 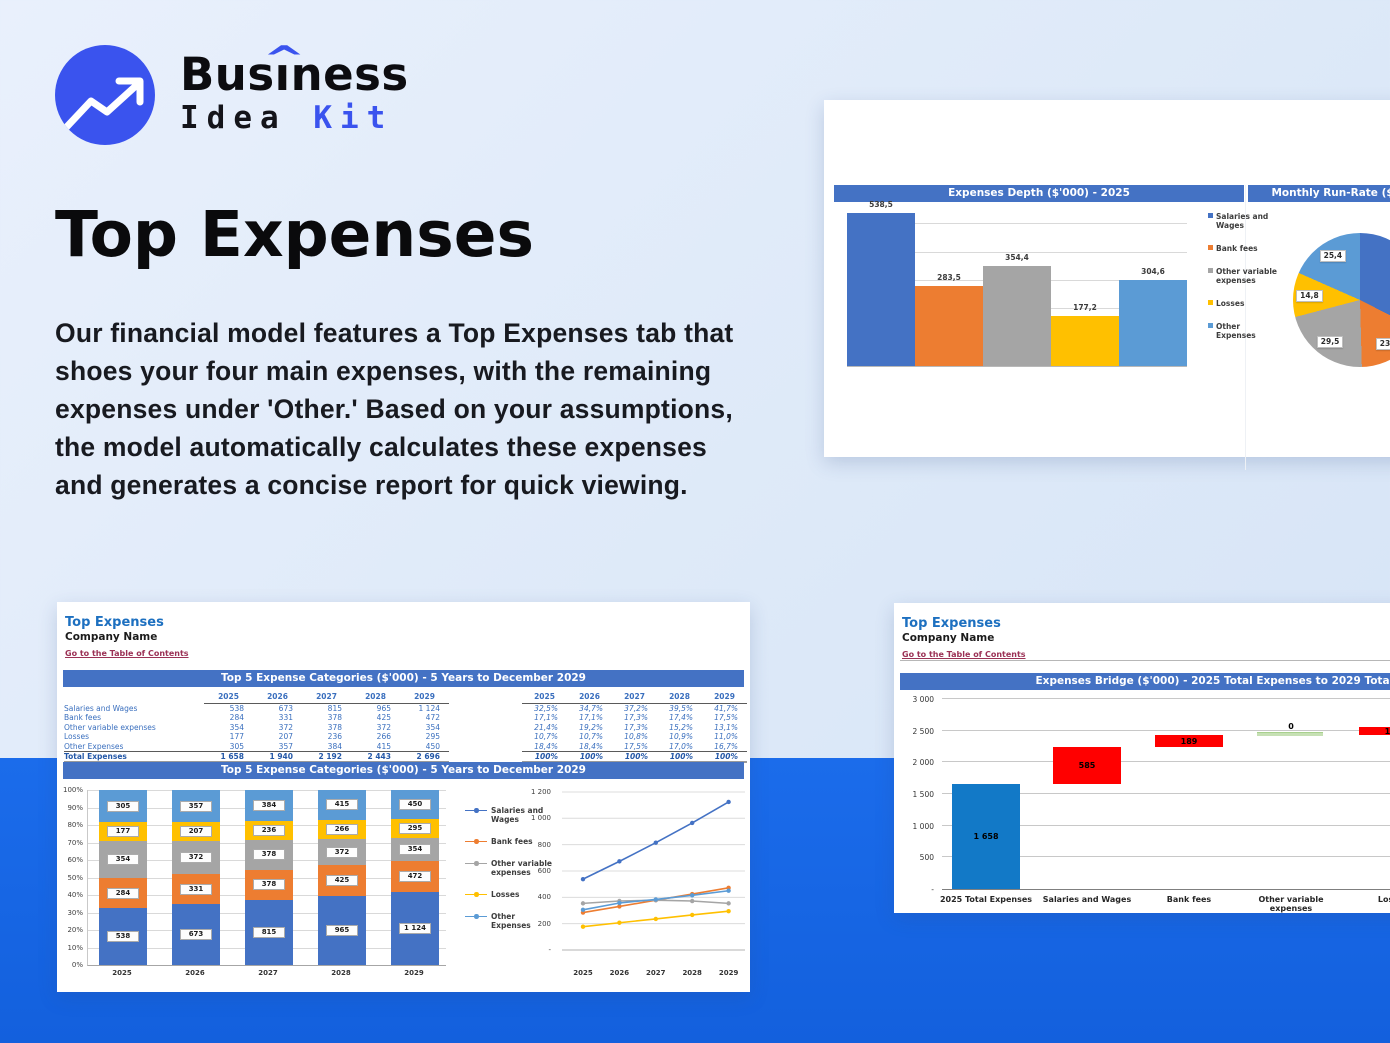 I want to click on stack-value-label: 450, so click(x=415, y=805).